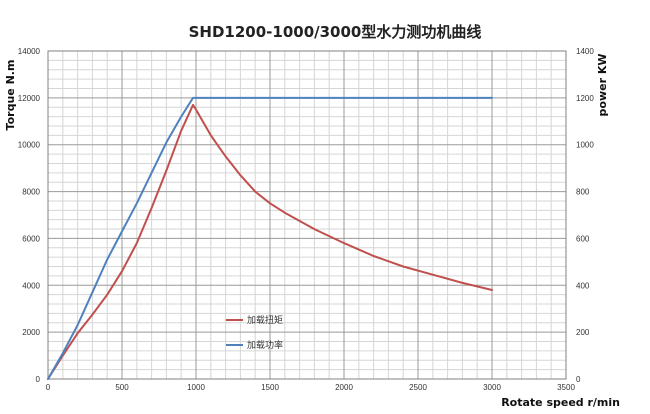 The image size is (650, 414). Describe the element at coordinates (311, 387) in the screenshot. I see `x-axis-ticks: 0 500 1000 1500 2000 2500 3000 3500` at that location.